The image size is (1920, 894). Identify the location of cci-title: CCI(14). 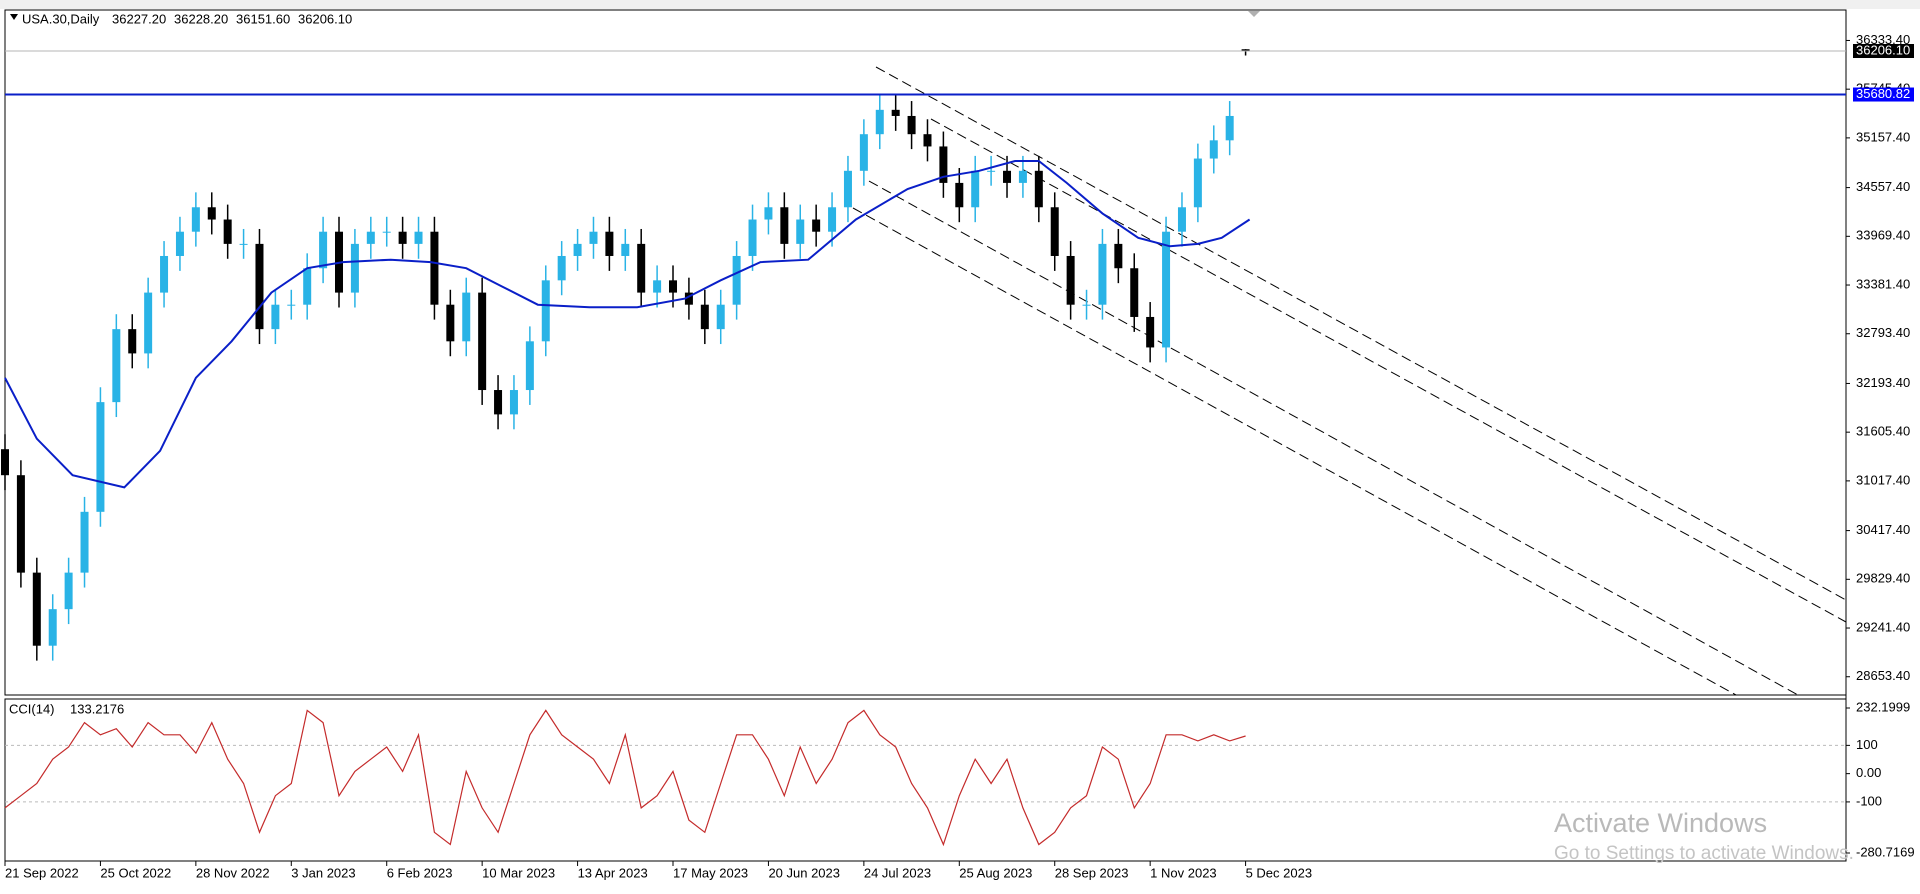
(32, 708).